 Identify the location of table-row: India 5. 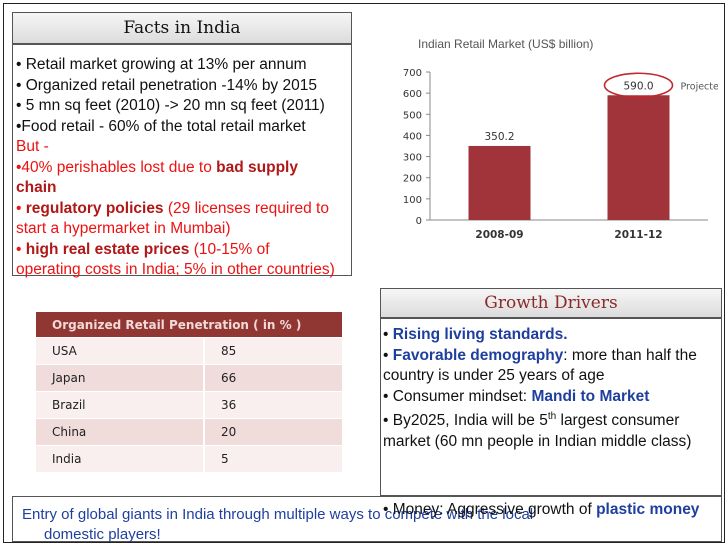
(189, 459).